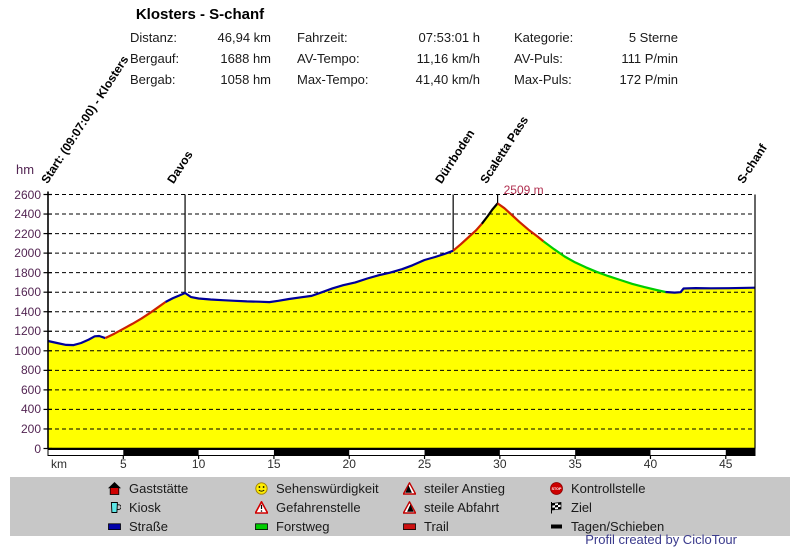 The image size is (800, 550). I want to click on kontrollstelle-icon: STOP, so click(556, 488).